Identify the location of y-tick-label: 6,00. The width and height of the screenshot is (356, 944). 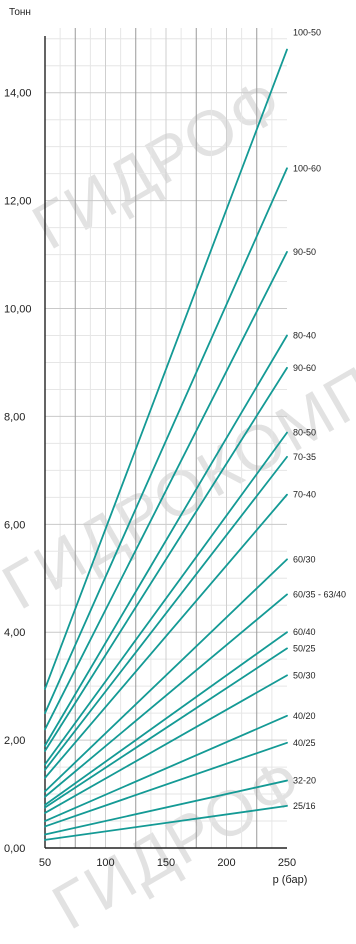
(14, 525).